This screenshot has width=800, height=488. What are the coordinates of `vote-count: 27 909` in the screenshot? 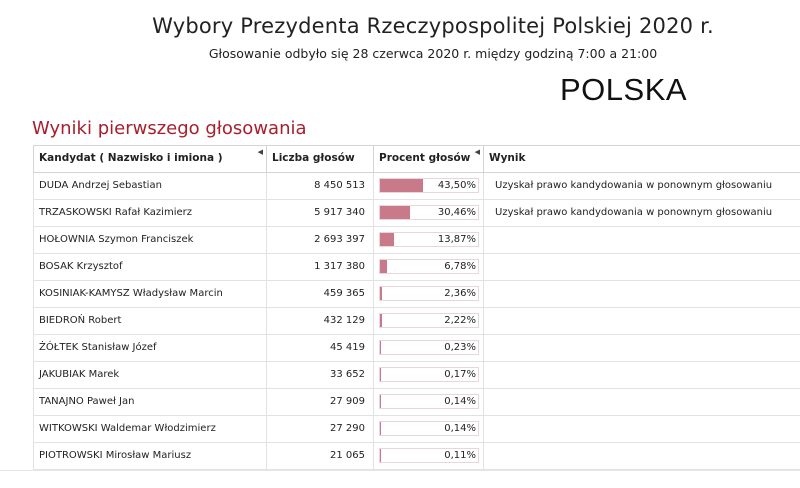 It's located at (319, 402).